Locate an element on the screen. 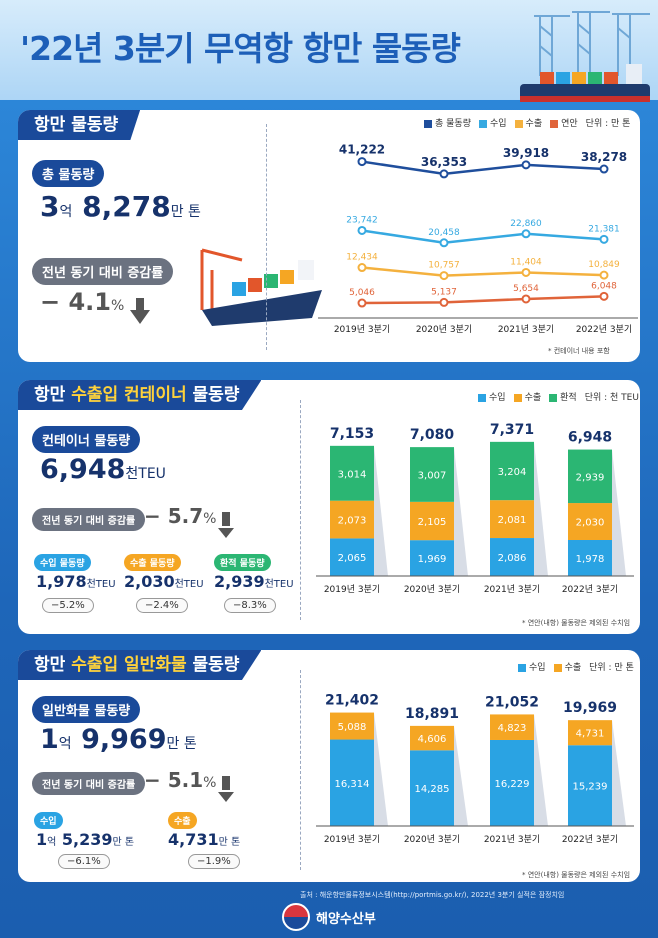 The width and height of the screenshot is (658, 938). unit-label: 단위 : 천 TEU is located at coordinates (611, 398).